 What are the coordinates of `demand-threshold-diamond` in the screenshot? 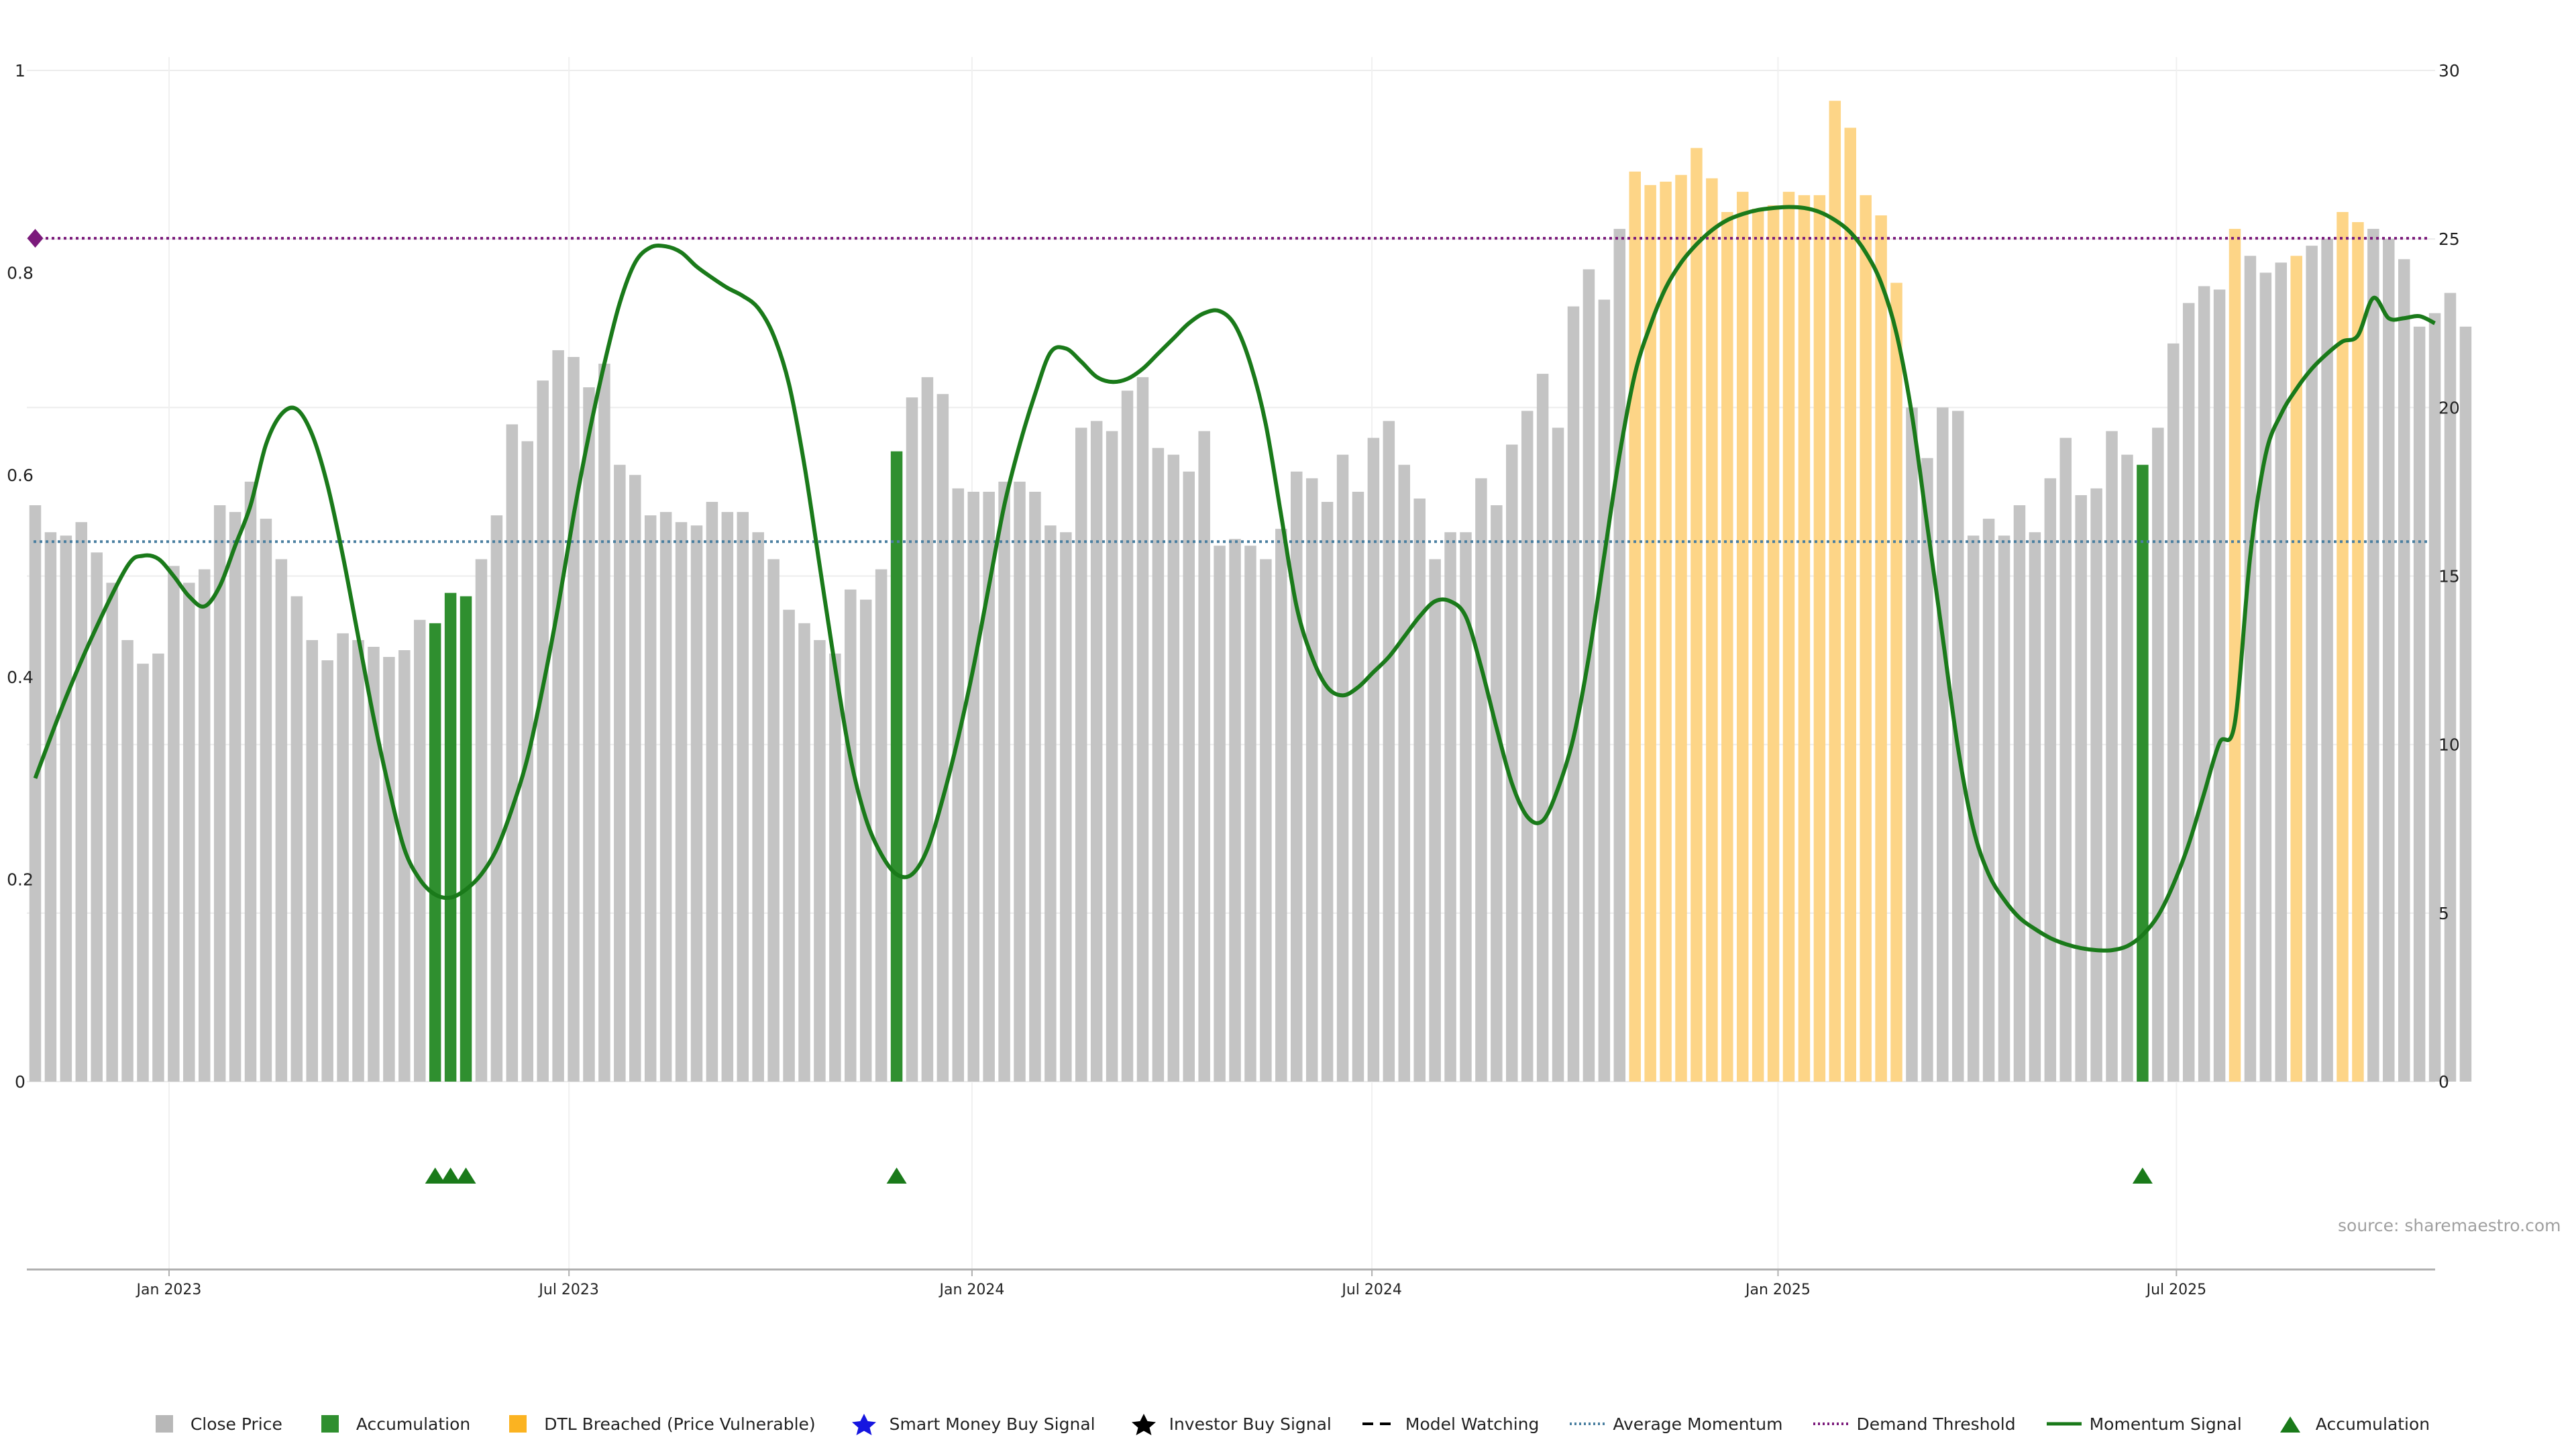 It's located at (35, 239).